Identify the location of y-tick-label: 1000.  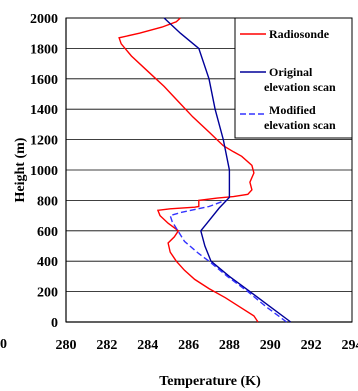
(44, 171).